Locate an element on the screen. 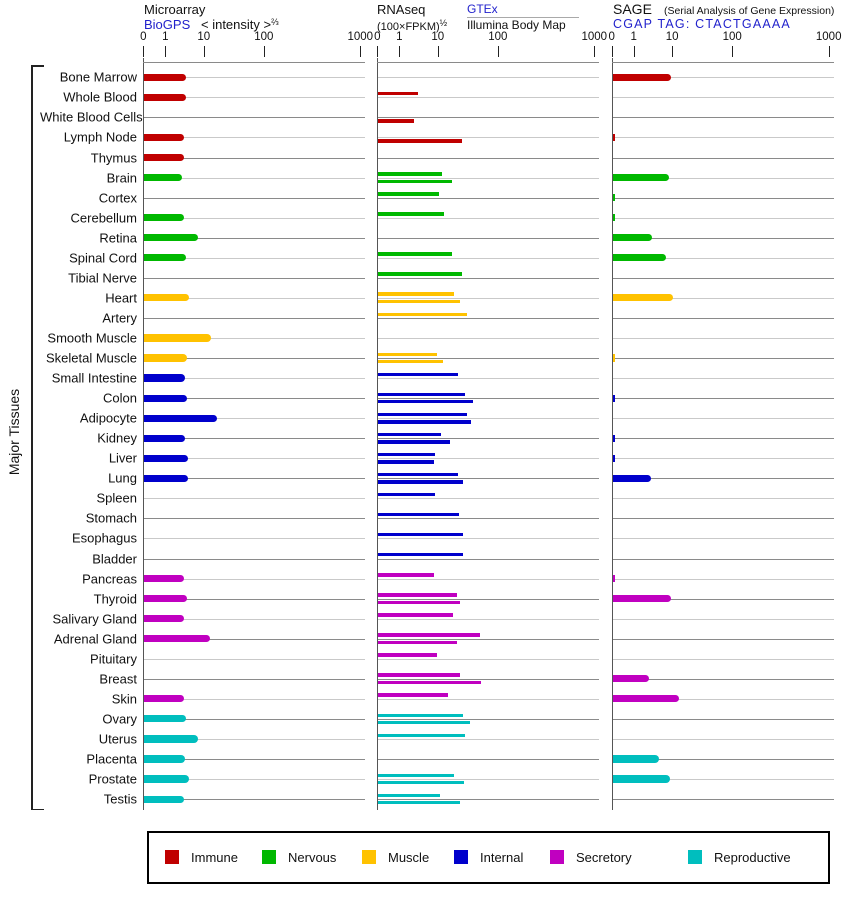  bar-rnaseq-illumina-colon is located at coordinates (426, 402).